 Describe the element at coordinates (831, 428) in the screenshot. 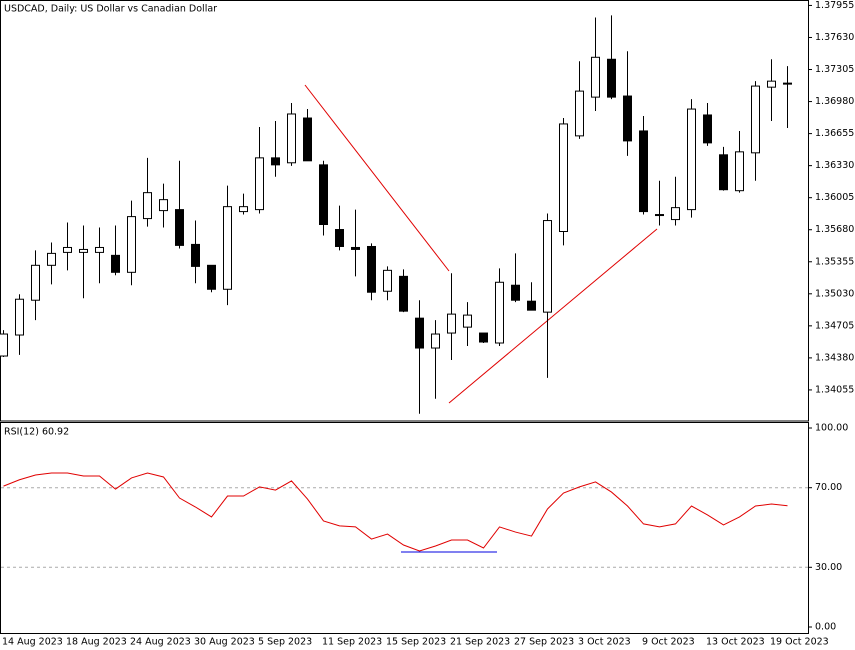

I see `y-tick-label: 100.00` at that location.